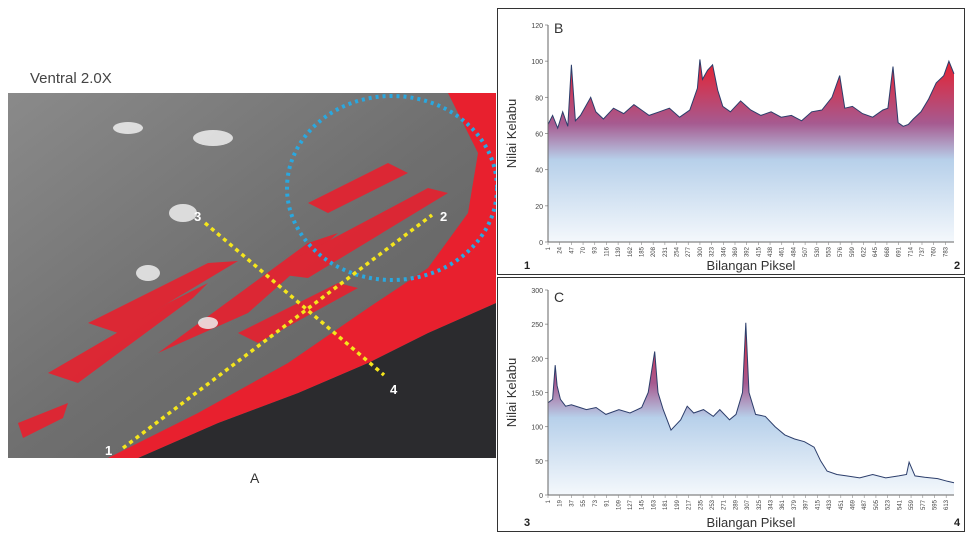  Describe the element at coordinates (654, 504) in the screenshot. I see `x-tick-label: 163` at that location.